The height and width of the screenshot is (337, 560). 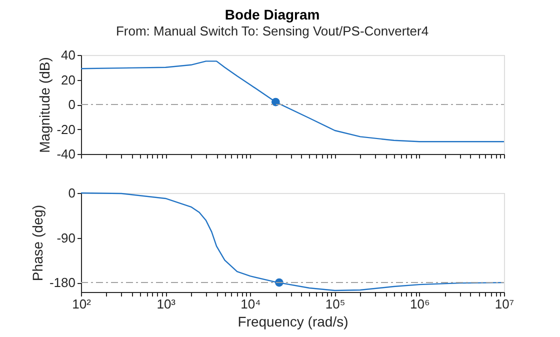 What do you see at coordinates (66, 238) in the screenshot?
I see `y-tick-label: -90` at bounding box center [66, 238].